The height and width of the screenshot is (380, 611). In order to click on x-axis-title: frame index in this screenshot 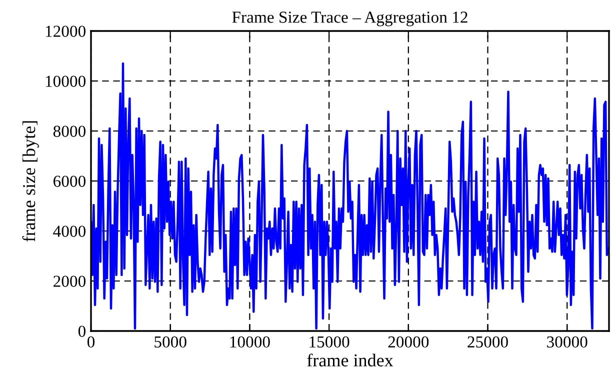, I will do `click(350, 360)`.